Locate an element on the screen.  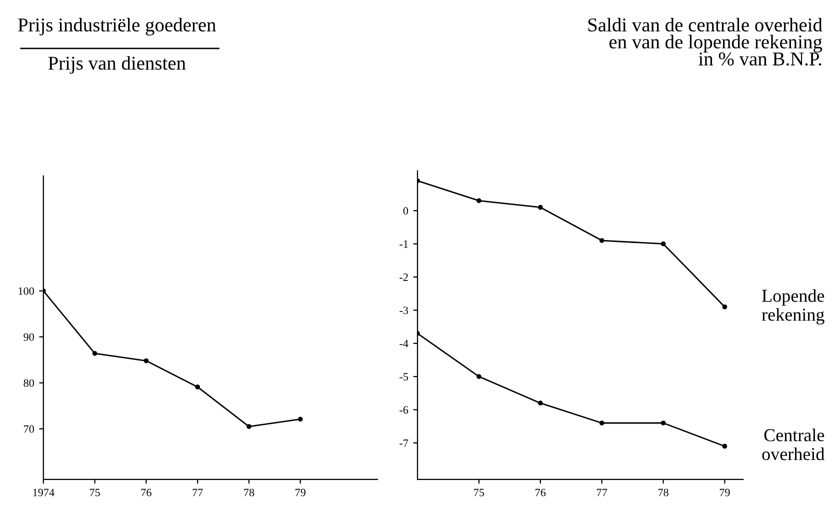
y-tick-label: 80 is located at coordinates (29, 383).